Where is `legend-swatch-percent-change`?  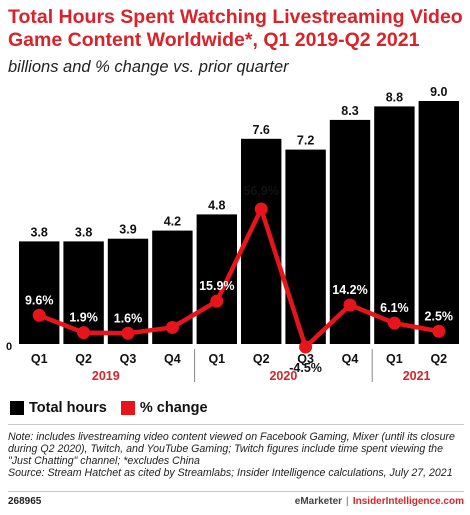
legend-swatch-percent-change is located at coordinates (127, 408).